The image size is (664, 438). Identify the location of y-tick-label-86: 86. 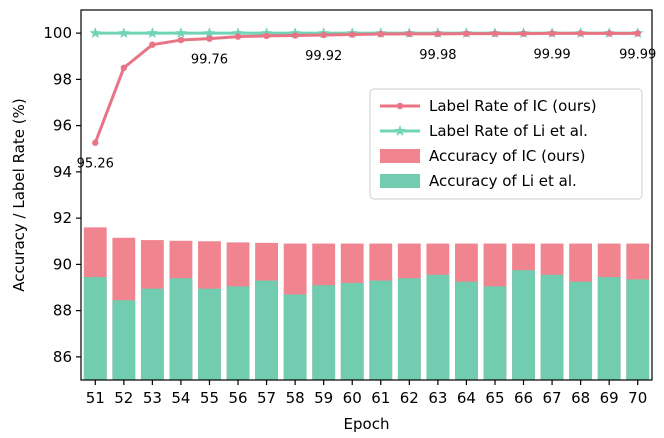
(62, 357).